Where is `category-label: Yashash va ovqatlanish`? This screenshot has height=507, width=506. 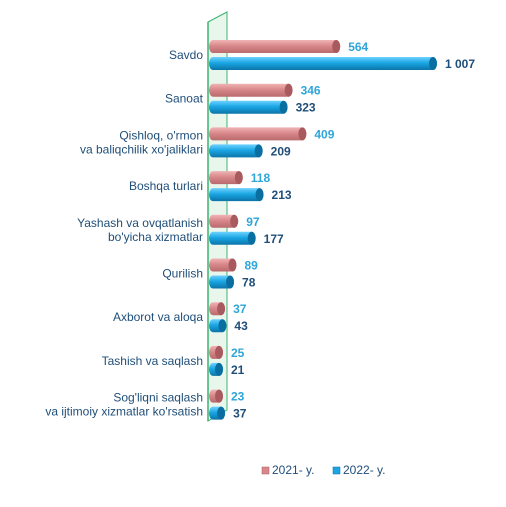 category-label: Yashash va ovqatlanish is located at coordinates (140, 223).